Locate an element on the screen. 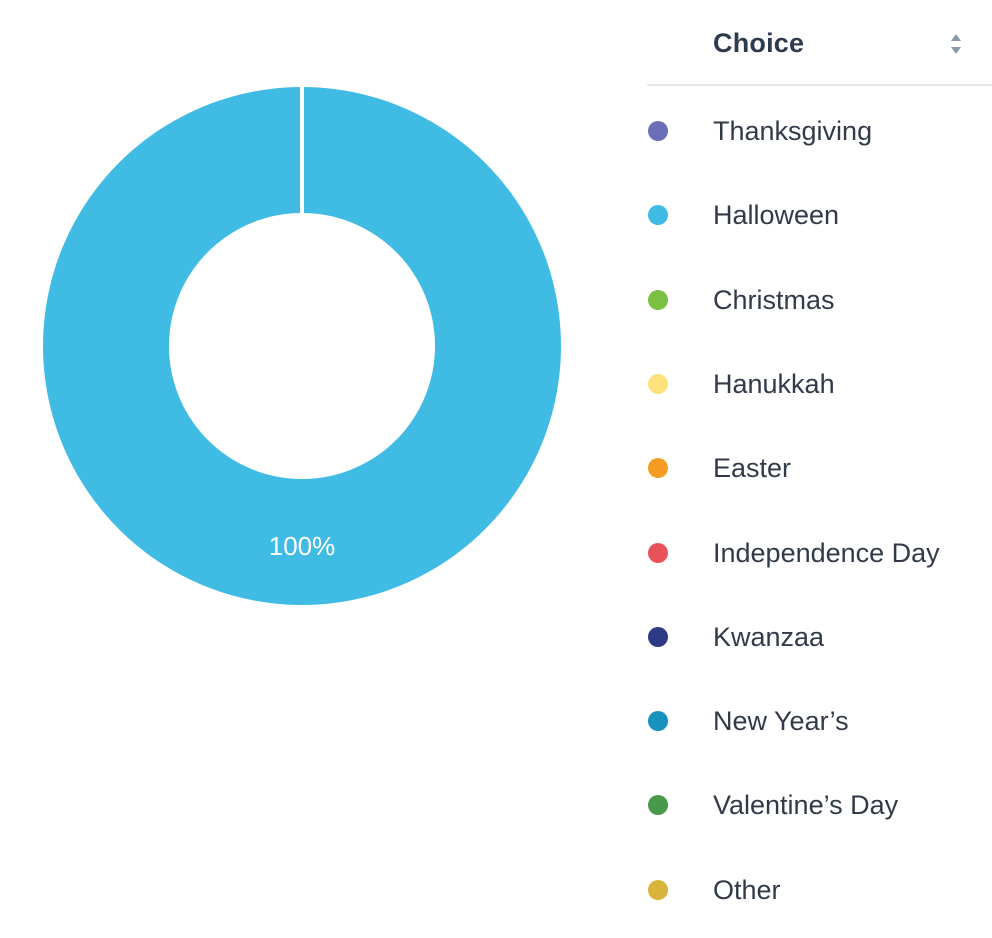  legend-title: Choice is located at coordinates (759, 43).